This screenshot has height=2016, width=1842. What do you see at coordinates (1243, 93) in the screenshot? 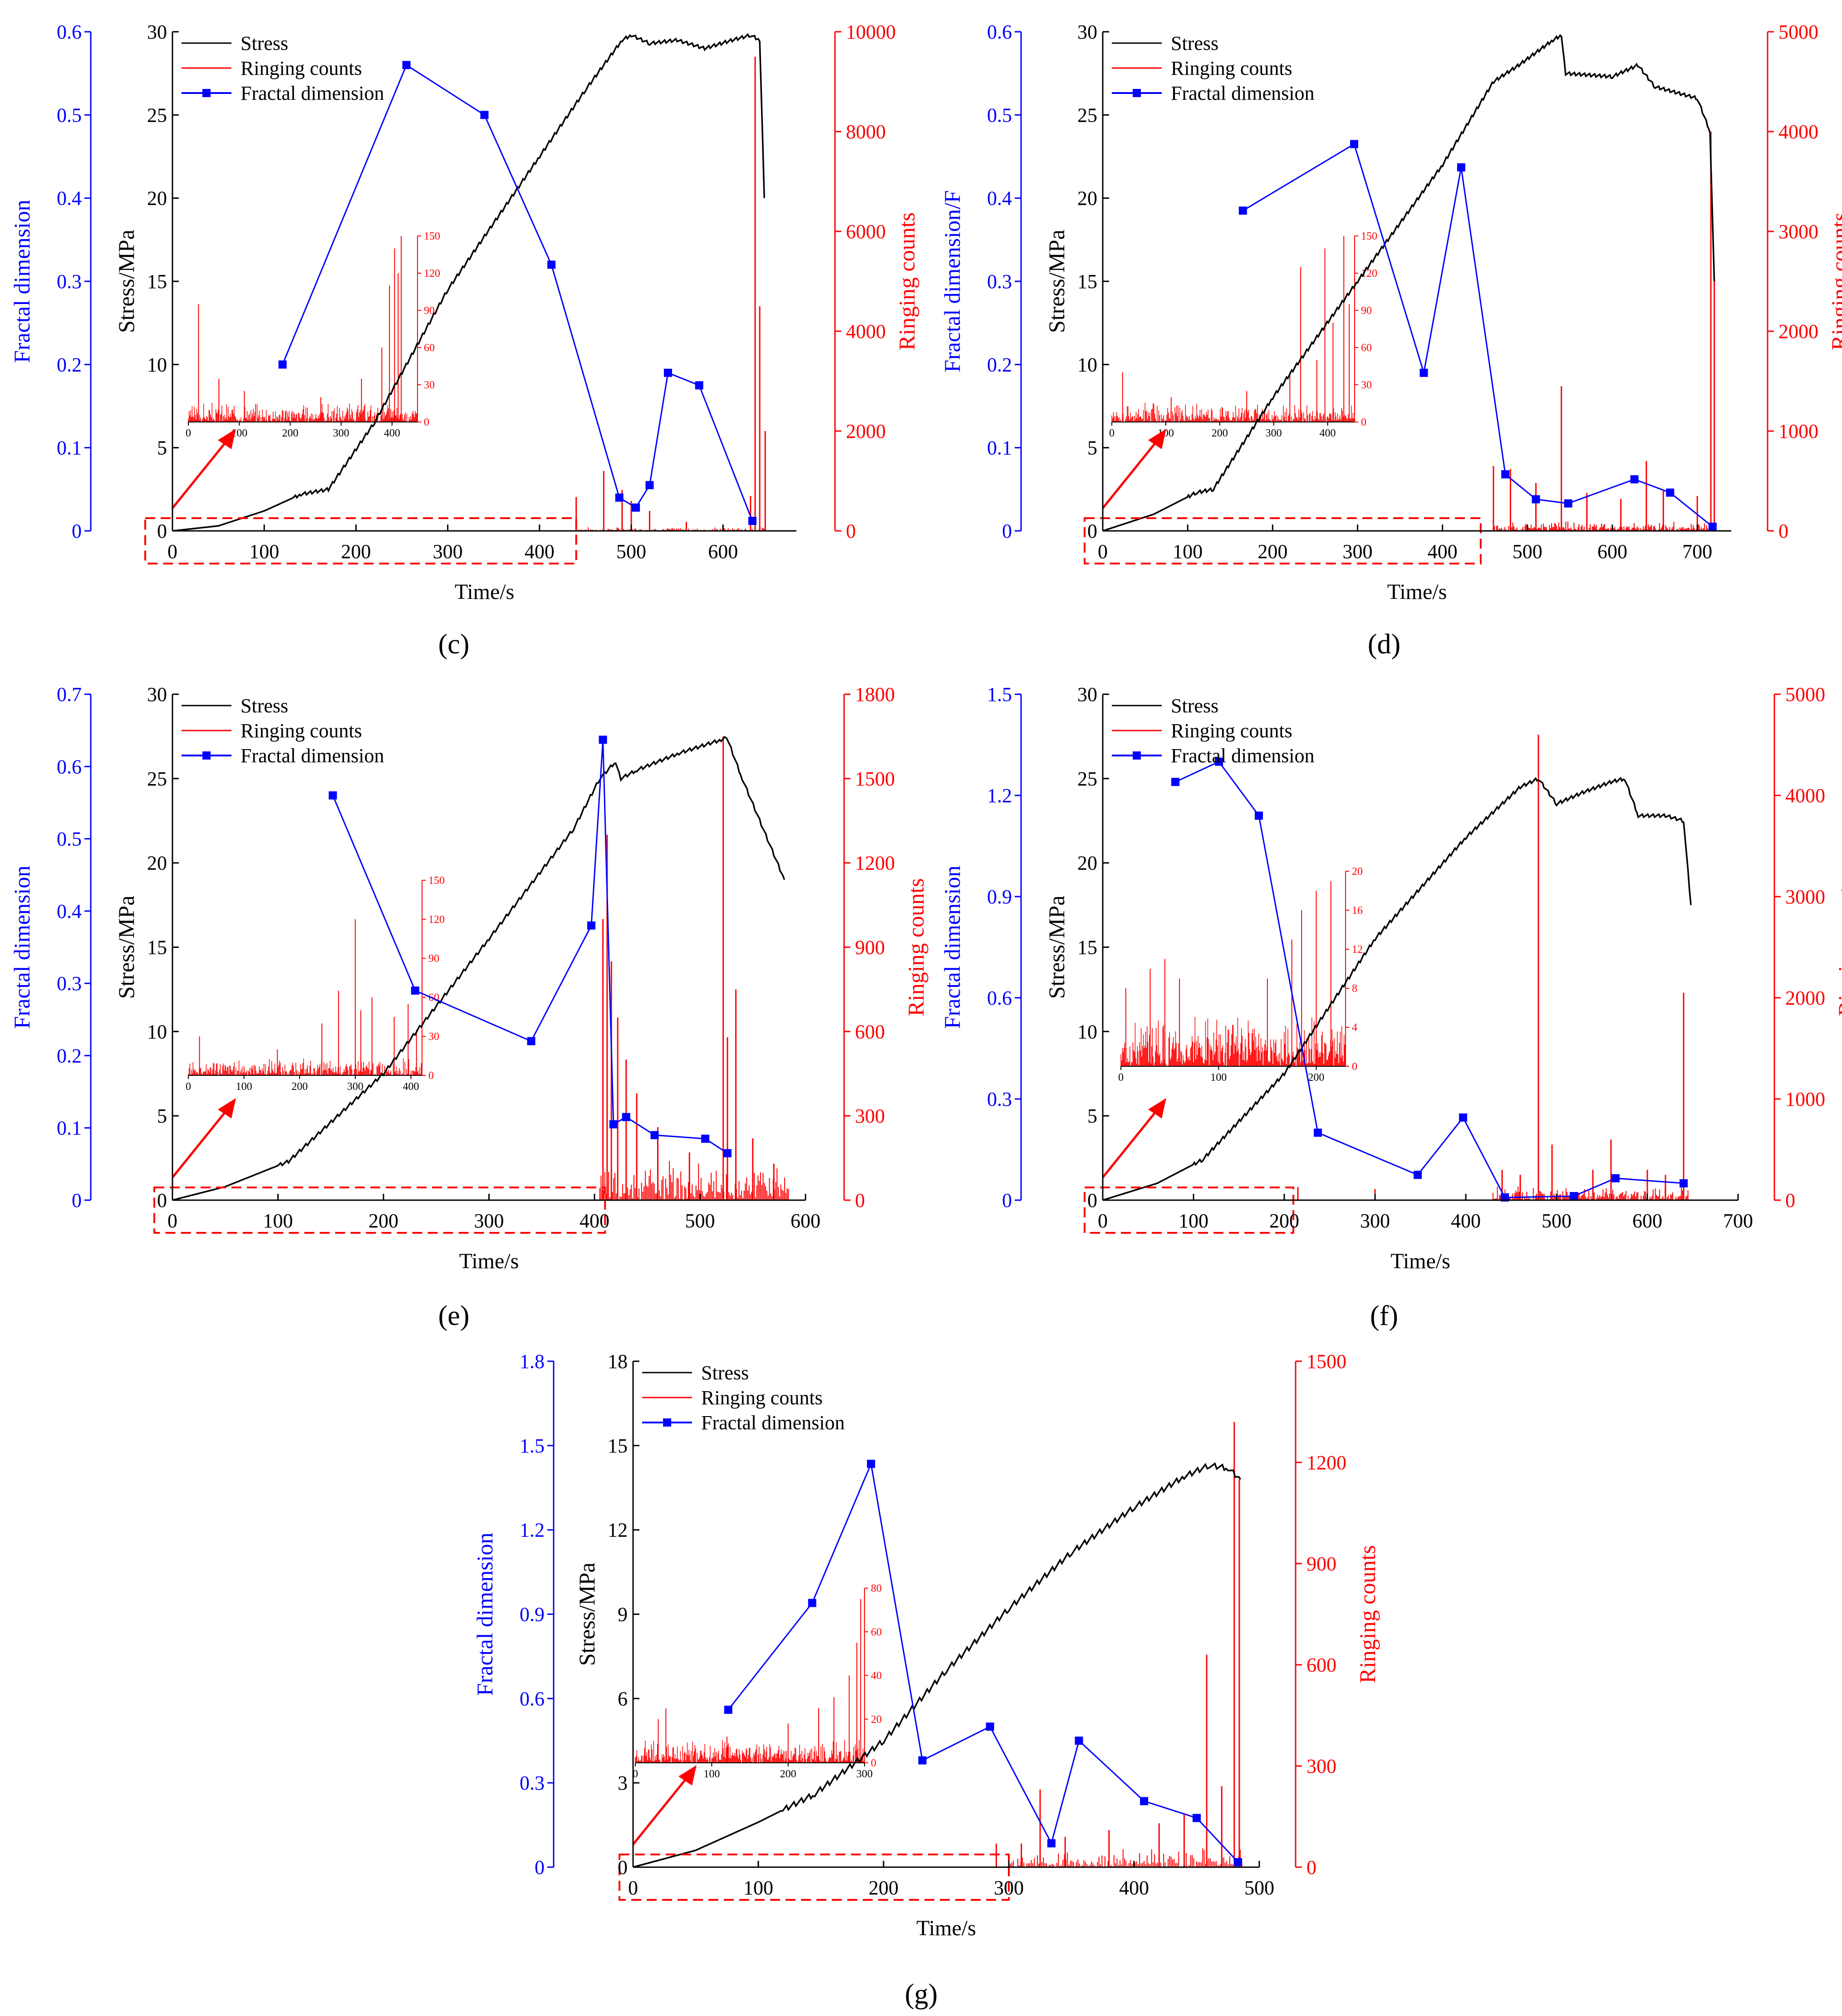
I see `legend-fractal-label: Fractal dimension` at bounding box center [1243, 93].